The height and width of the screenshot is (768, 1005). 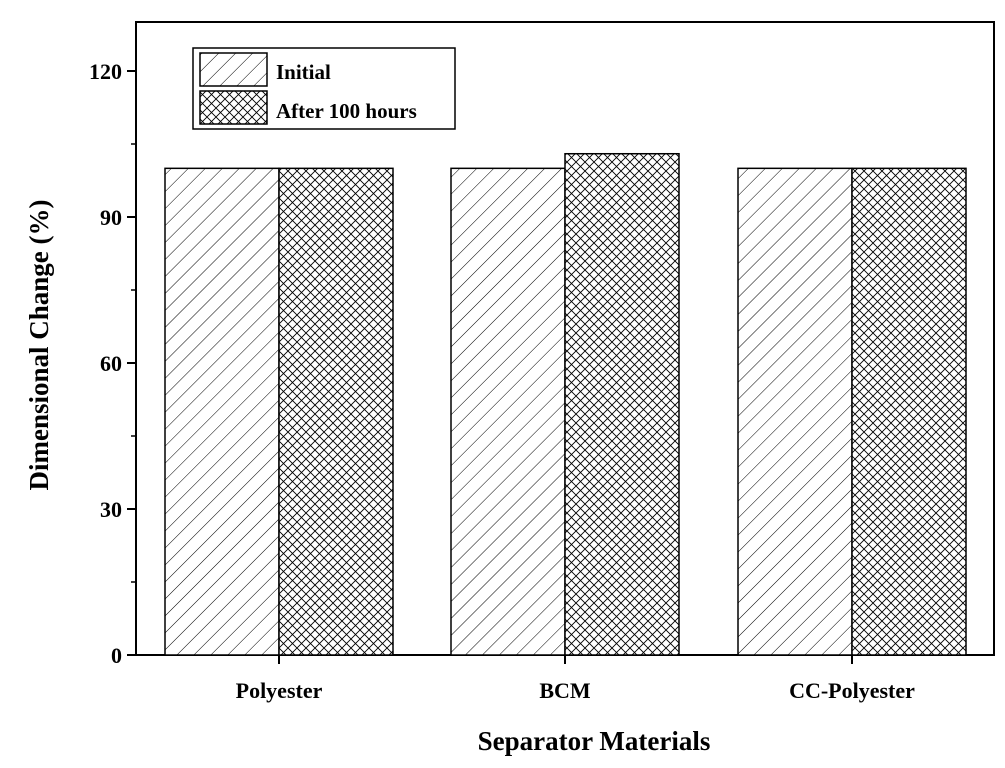 What do you see at coordinates (279, 690) in the screenshot?
I see `x-tick-label: Polyester` at bounding box center [279, 690].